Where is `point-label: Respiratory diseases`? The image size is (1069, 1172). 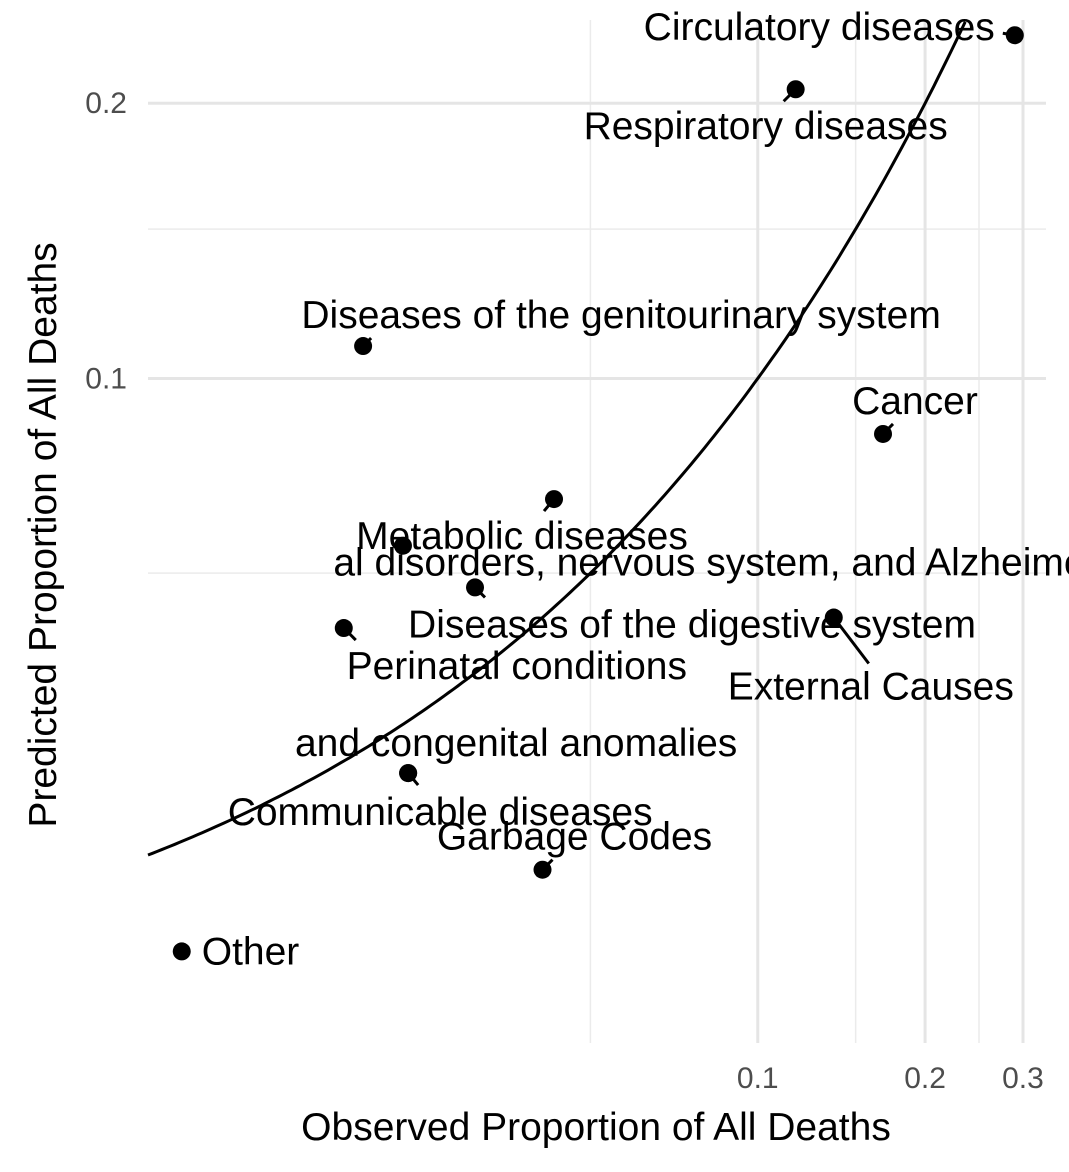
point-label: Respiratory diseases is located at coordinates (766, 126).